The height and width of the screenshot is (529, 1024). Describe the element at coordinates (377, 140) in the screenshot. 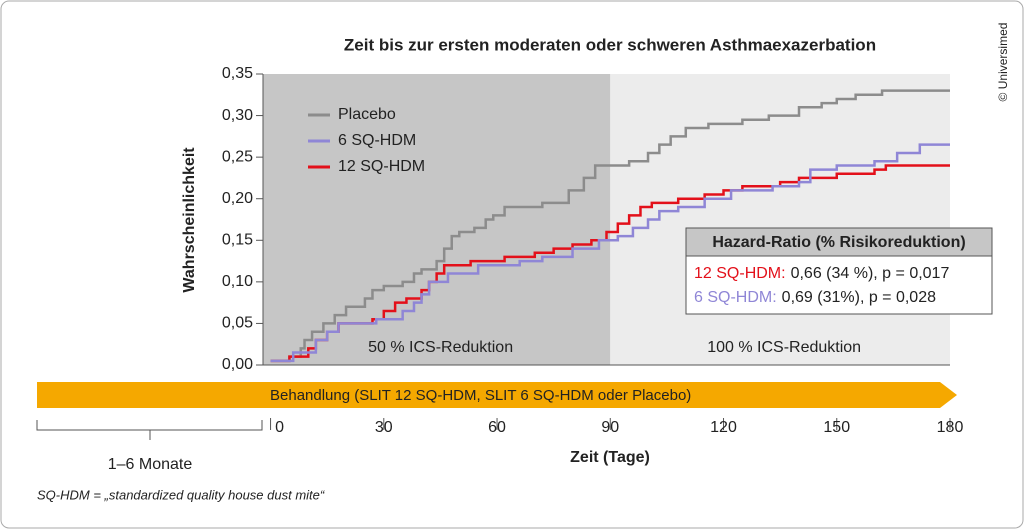

I see `legend-label: 6 SQ-HDM` at that location.